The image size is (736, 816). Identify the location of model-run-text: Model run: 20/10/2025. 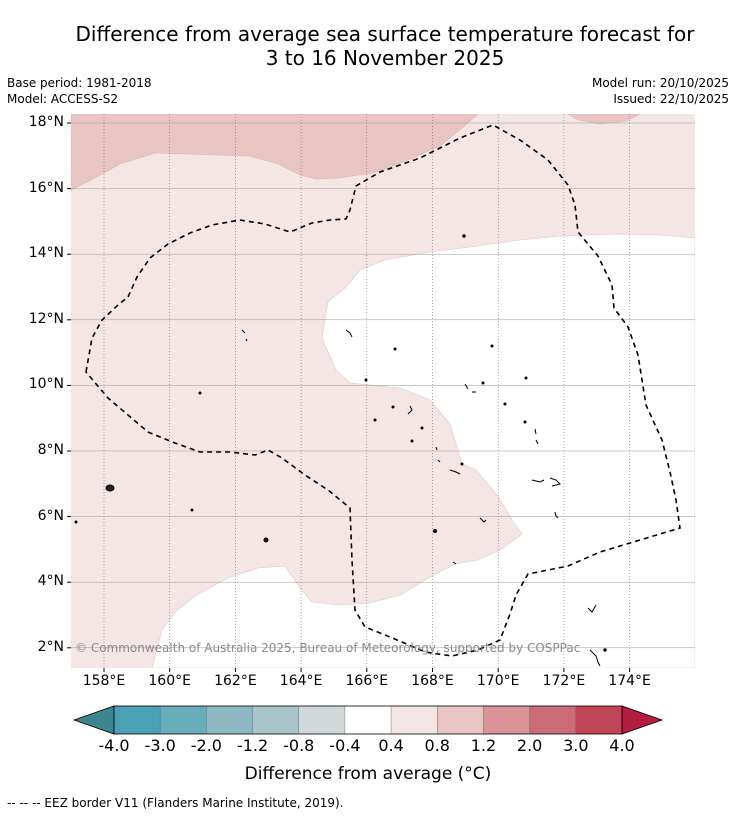
(660, 83).